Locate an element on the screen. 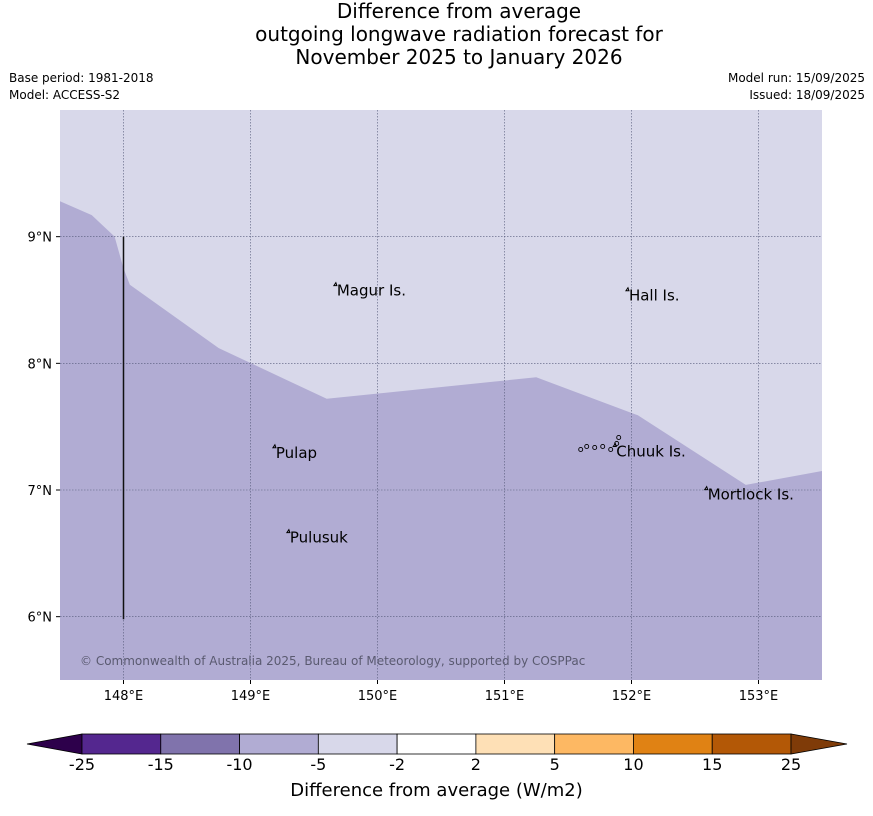  lat-tick-label: 7°N is located at coordinates (40, 491).